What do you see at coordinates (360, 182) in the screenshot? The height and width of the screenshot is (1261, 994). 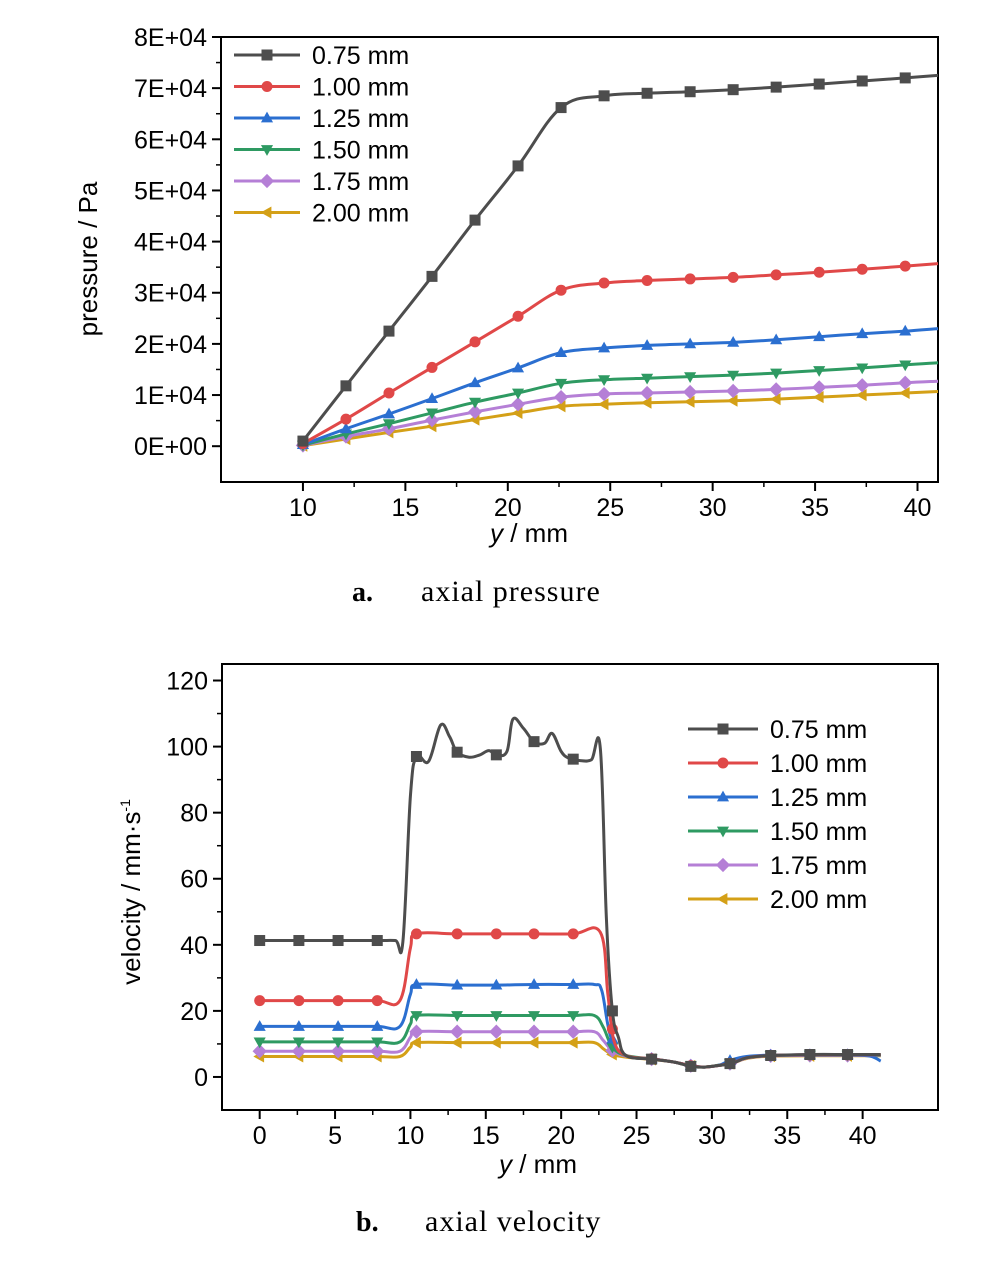 I see `legend-label: 1.75 mm` at bounding box center [360, 182].